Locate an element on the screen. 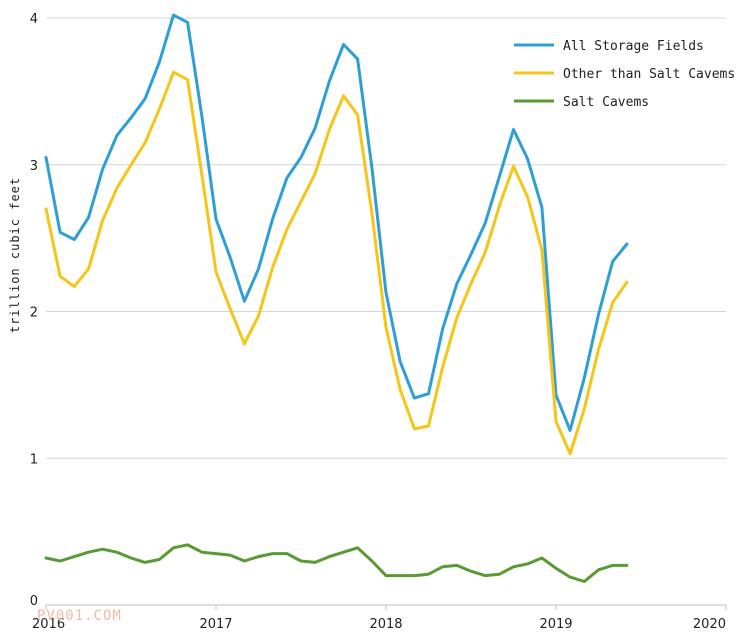 The image size is (750, 642). y-tick-label: 3 is located at coordinates (34, 166).